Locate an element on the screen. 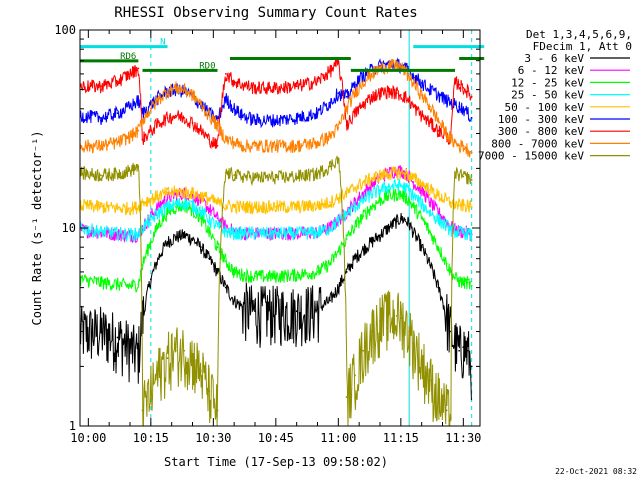 Image resolution: width=640 pixels, height=480 pixels. y-tick-label-1: 10 is located at coordinates (69, 228).